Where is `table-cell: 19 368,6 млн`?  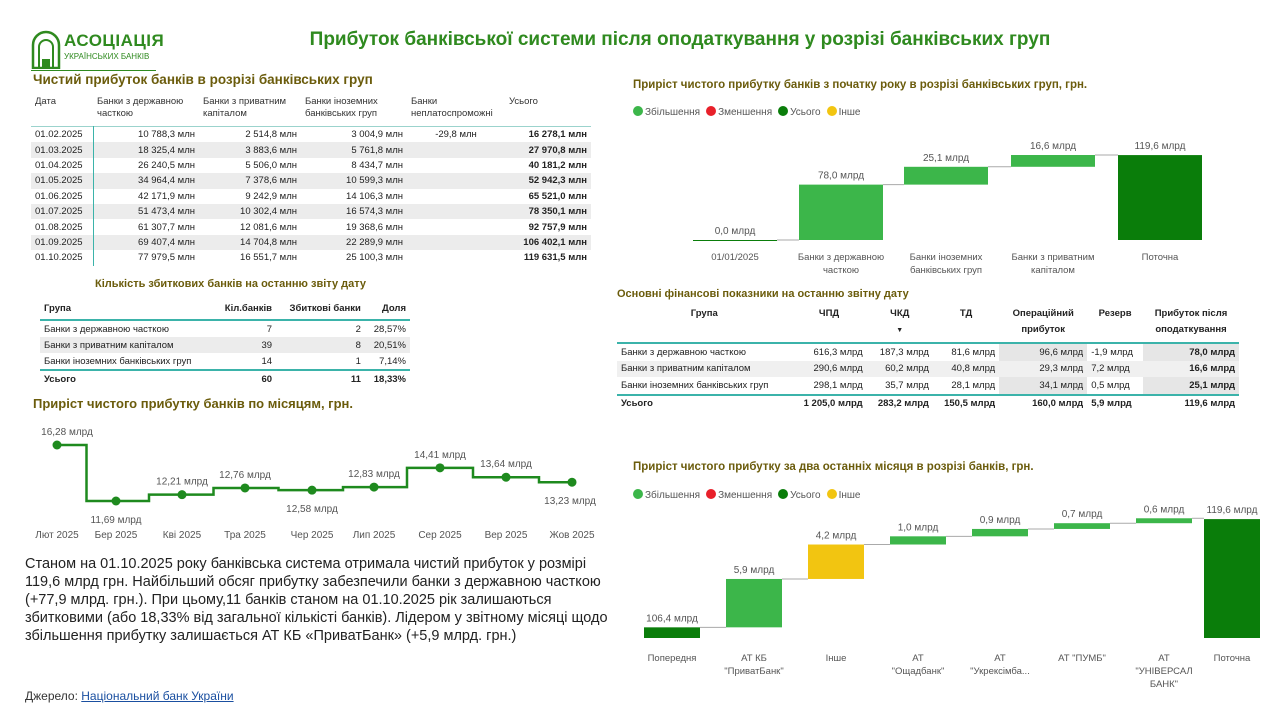 table-cell: 19 368,6 млн is located at coordinates (374, 227).